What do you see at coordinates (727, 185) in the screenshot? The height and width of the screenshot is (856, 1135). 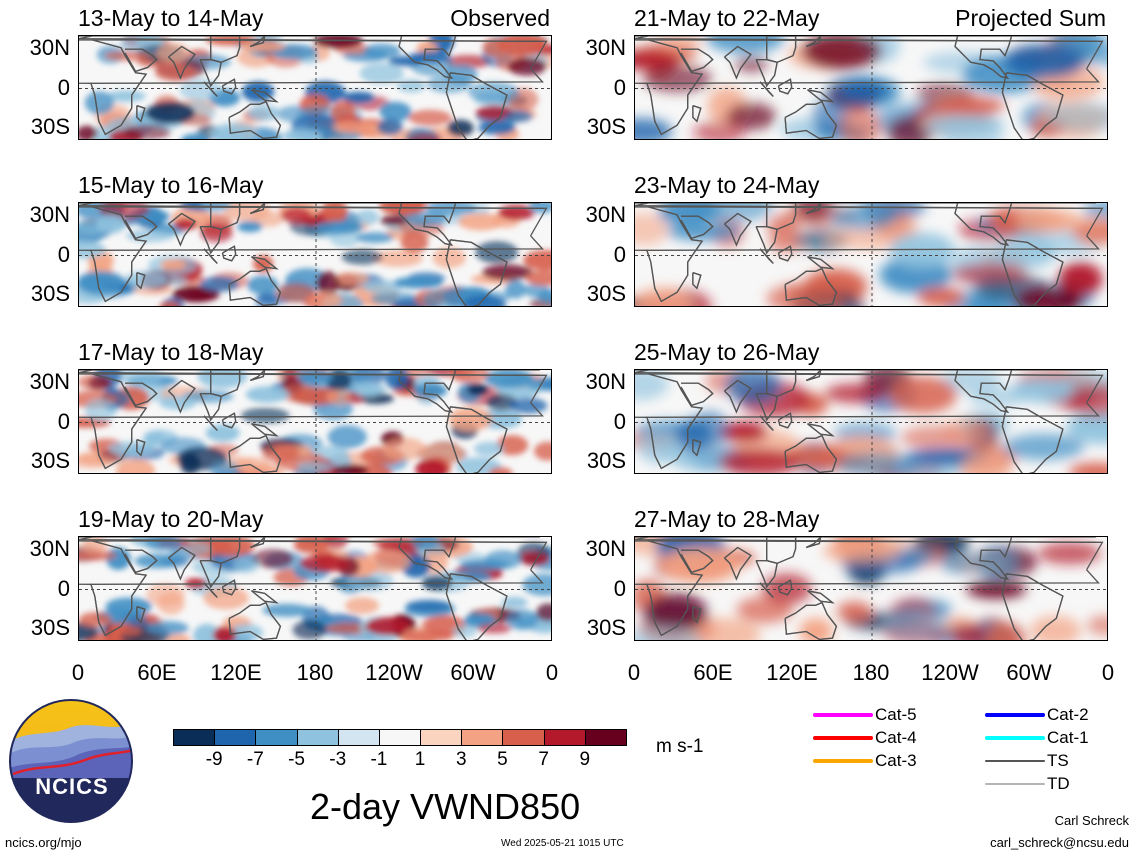 I see `panel-date-3: 23-May to 24-May` at bounding box center [727, 185].